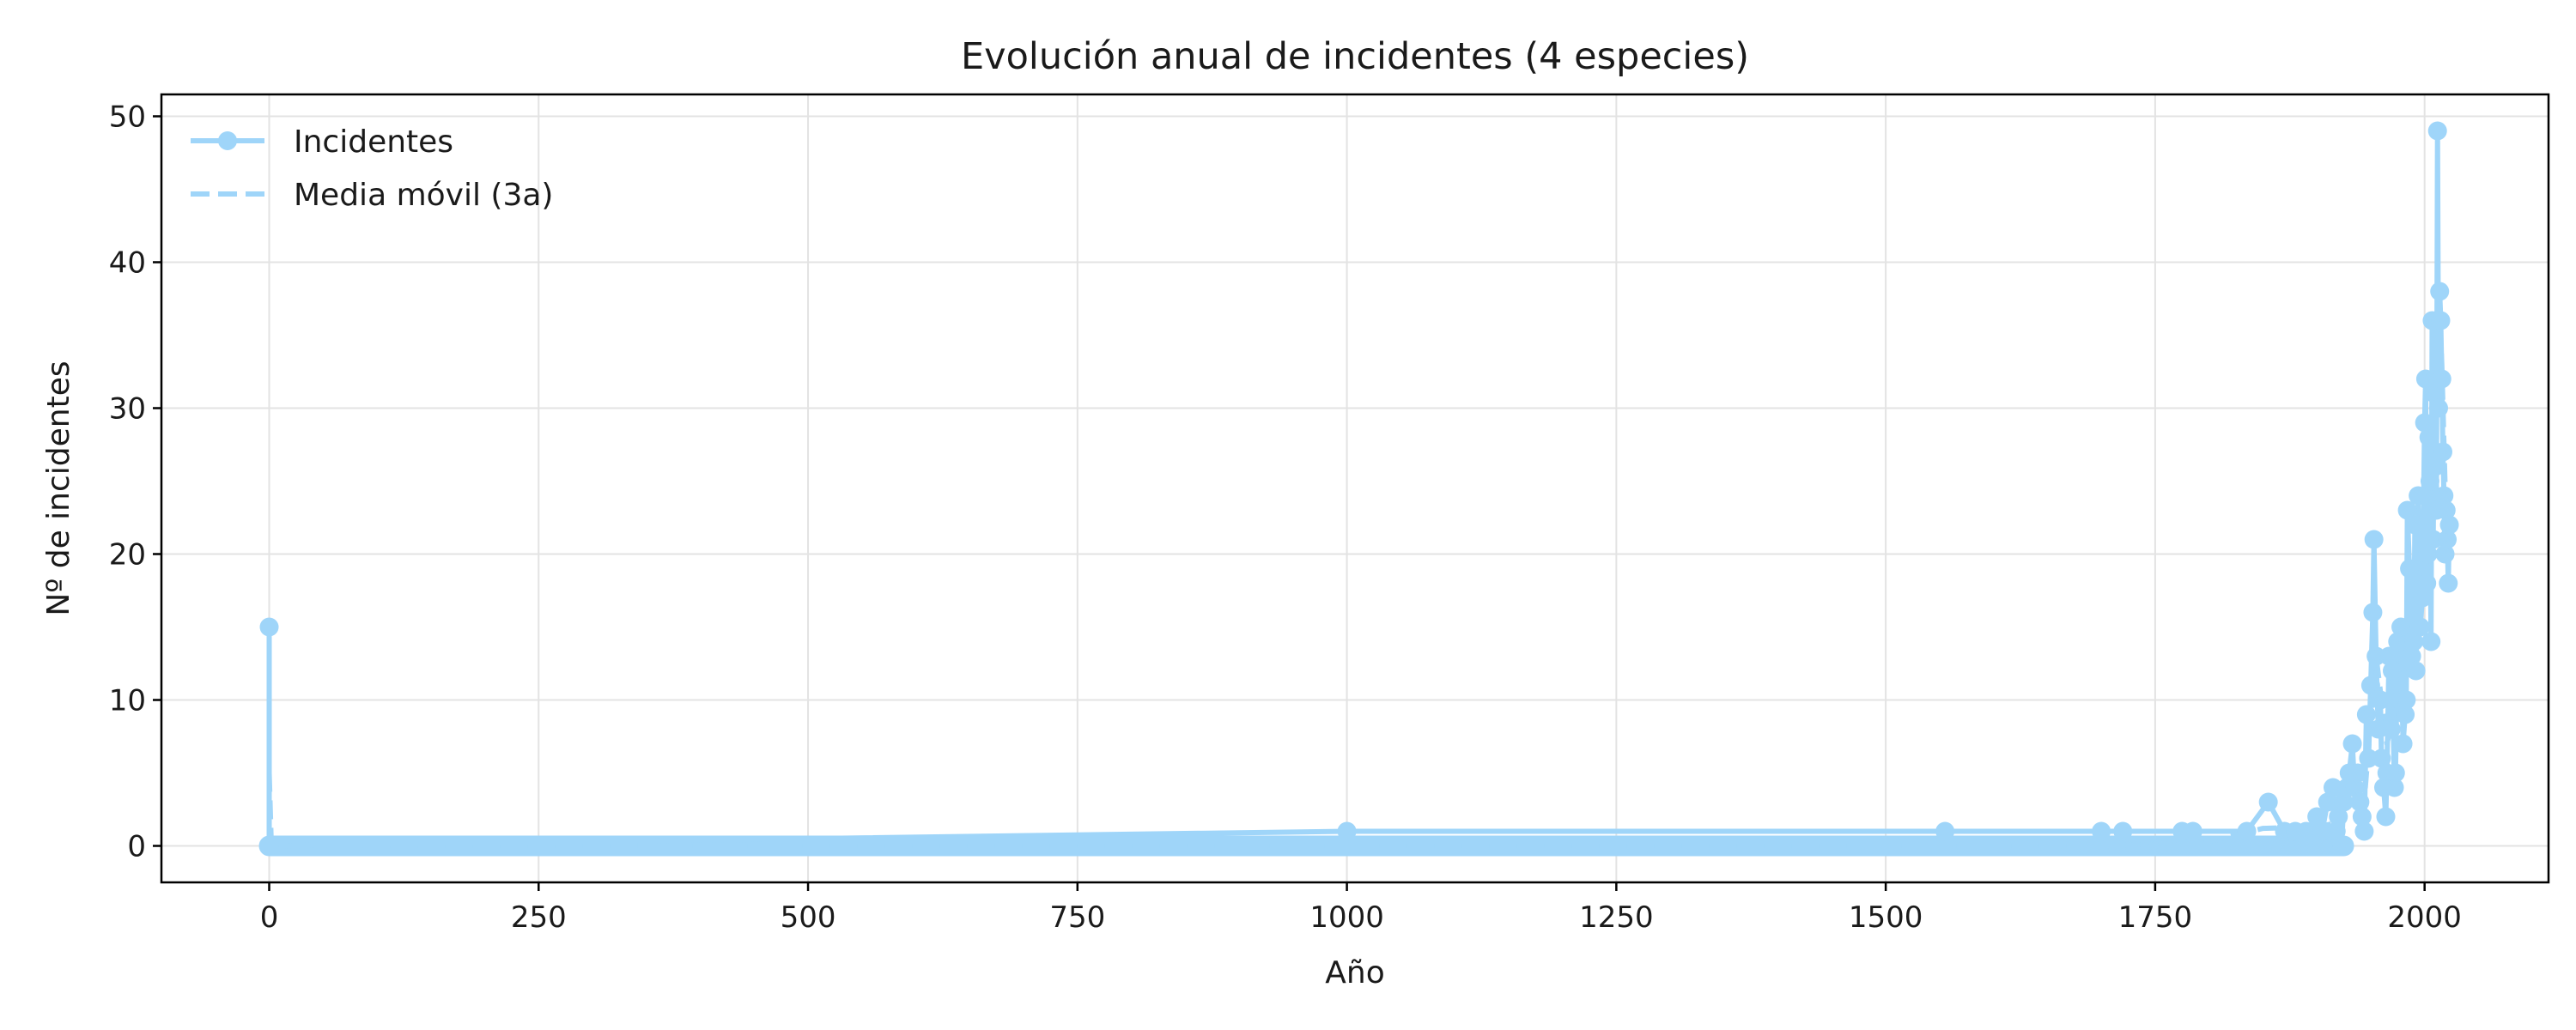  What do you see at coordinates (374, 142) in the screenshot?
I see `legend-label-incidentes: Incidentes` at bounding box center [374, 142].